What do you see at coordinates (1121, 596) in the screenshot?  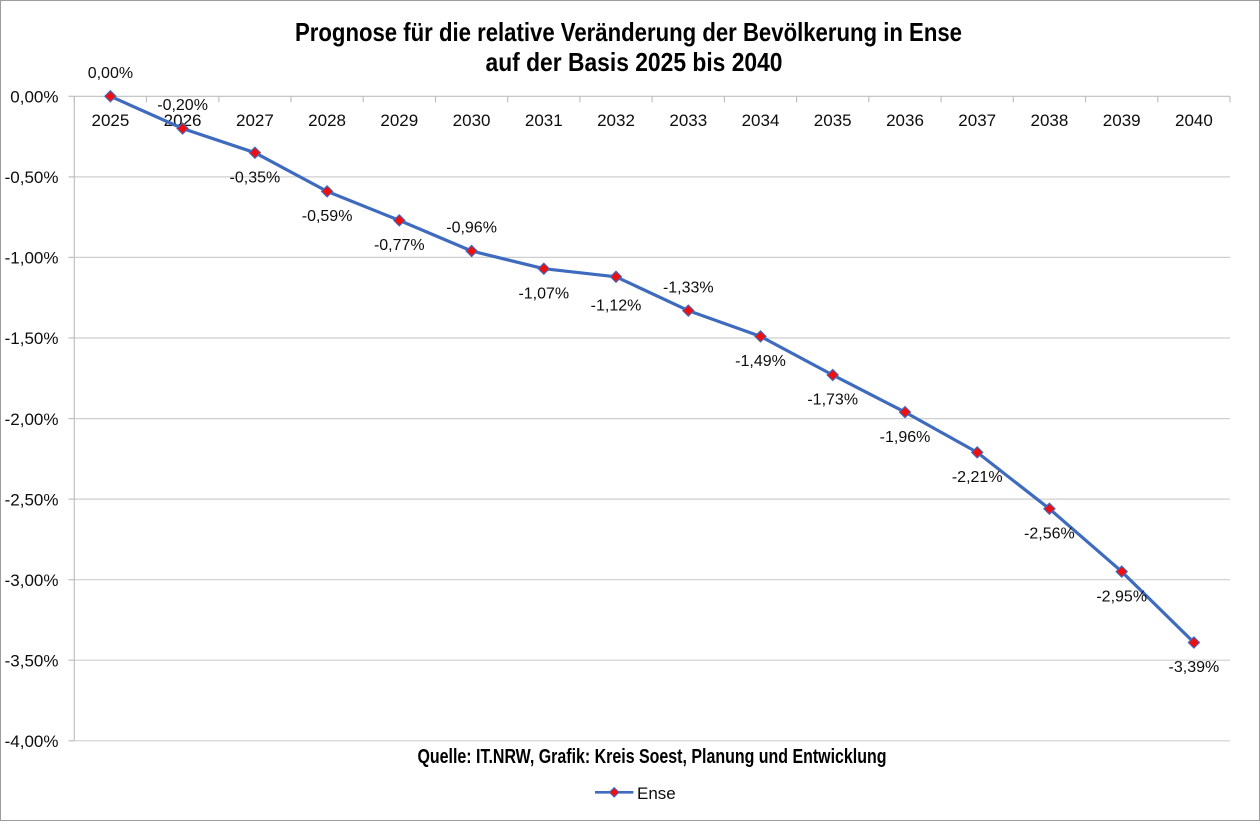 I see `svg-text: -2,95%` at bounding box center [1121, 596].